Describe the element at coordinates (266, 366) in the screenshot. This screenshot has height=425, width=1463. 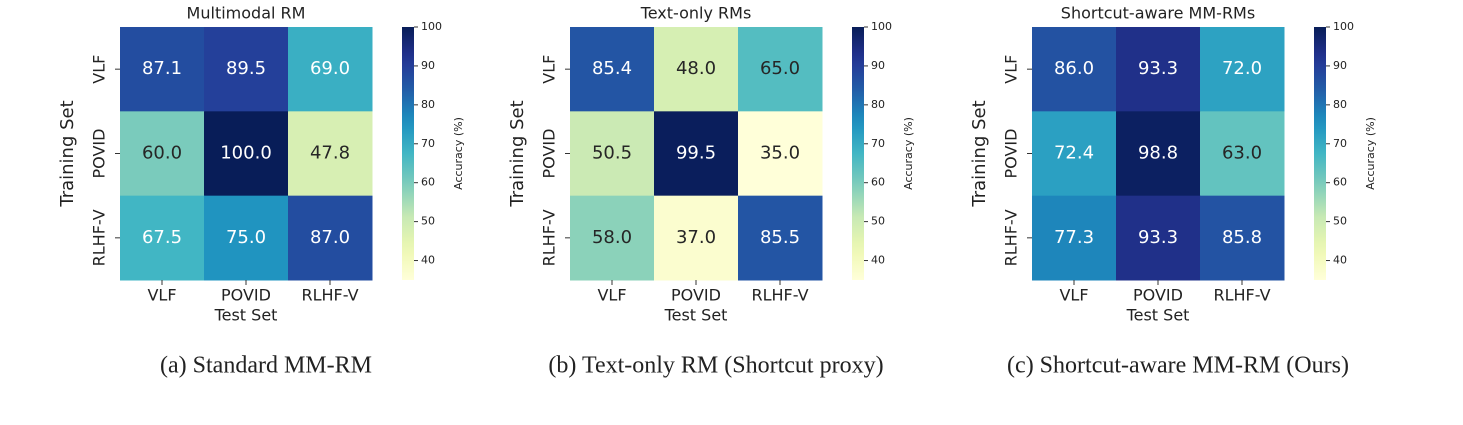
I see `caption: (a) Standard MM-RM` at that location.